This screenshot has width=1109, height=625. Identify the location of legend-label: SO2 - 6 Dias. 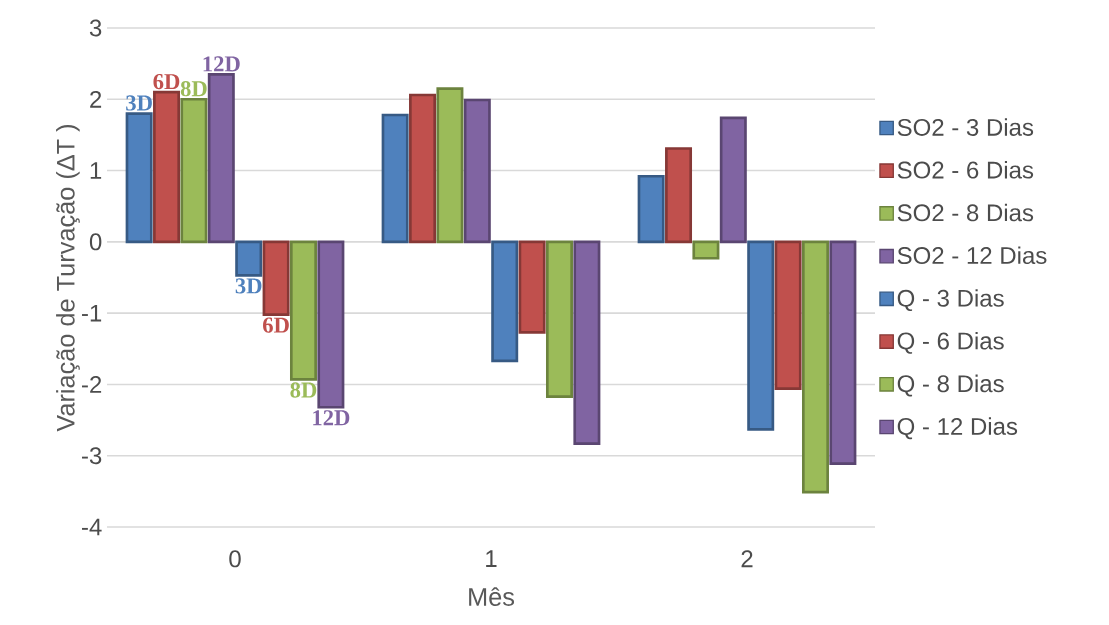
(965, 169).